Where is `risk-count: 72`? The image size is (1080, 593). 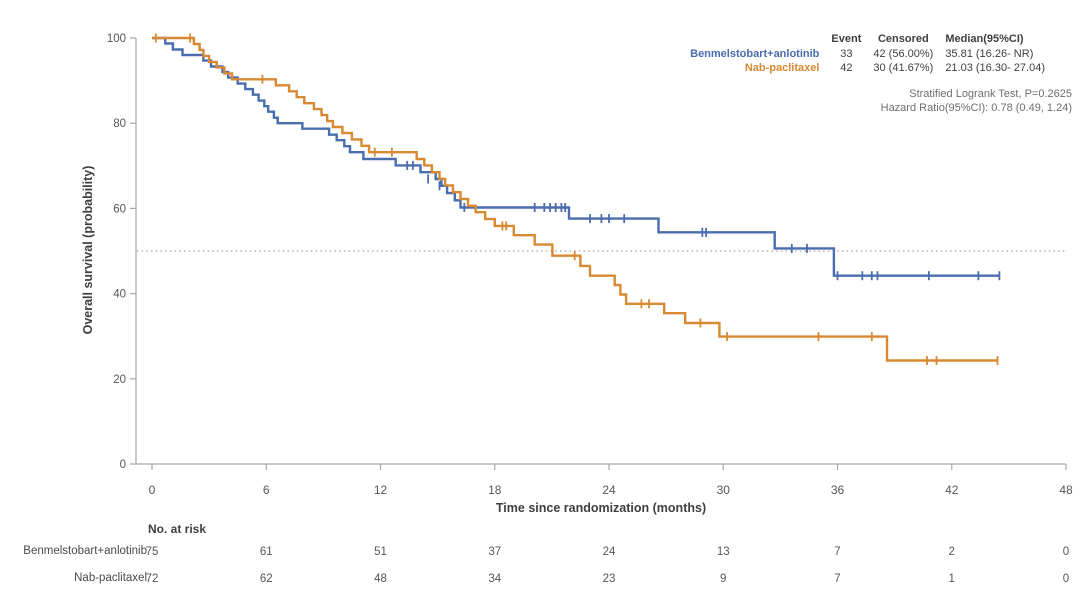 risk-count: 72 is located at coordinates (152, 579).